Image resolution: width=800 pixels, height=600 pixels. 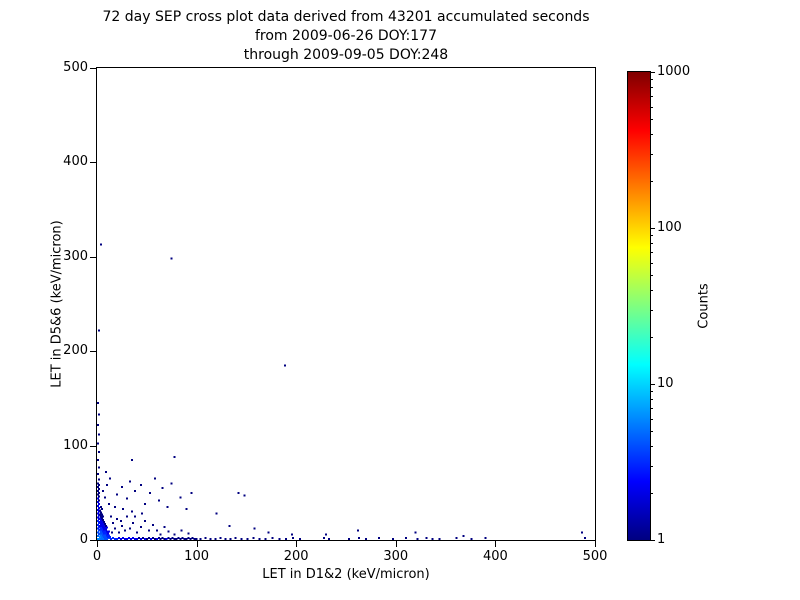 I want to click on y-tick-label: 500, so click(x=75, y=67).